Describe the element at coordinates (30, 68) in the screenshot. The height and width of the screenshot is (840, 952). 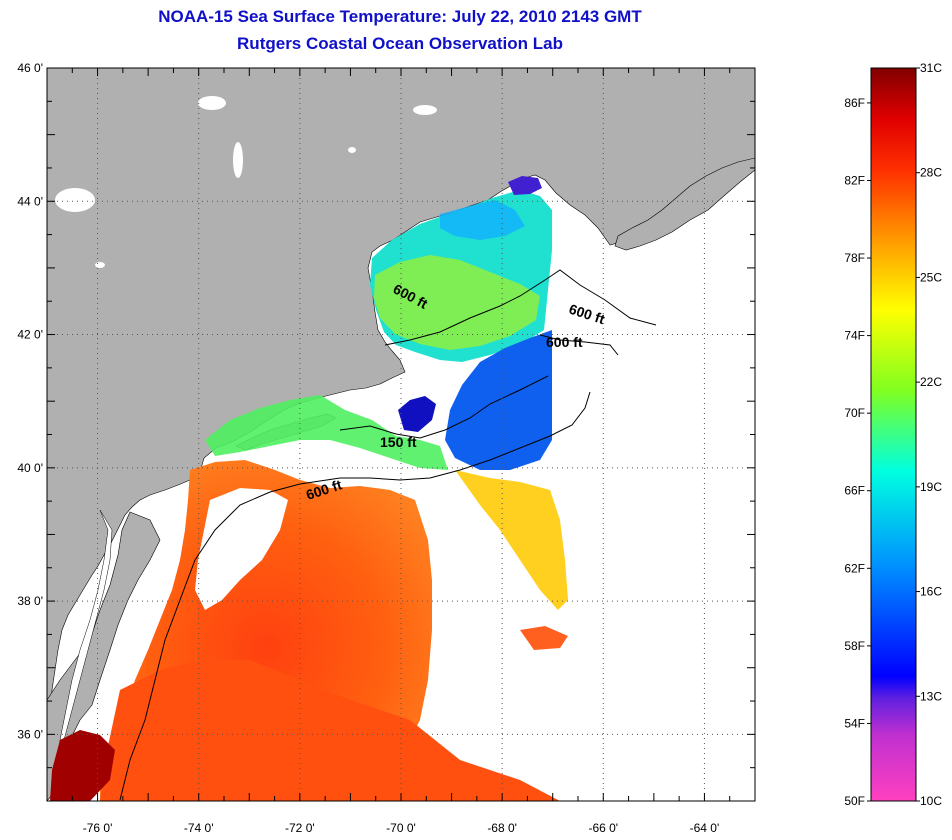
I see `lat-tick-label: 46 0'` at that location.